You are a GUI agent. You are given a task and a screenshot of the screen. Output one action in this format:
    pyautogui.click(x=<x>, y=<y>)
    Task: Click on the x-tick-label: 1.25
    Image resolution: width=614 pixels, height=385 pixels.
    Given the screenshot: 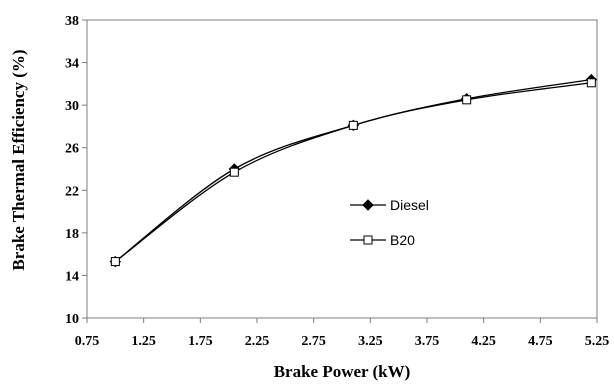 What is the action you would take?
    pyautogui.click(x=143, y=341)
    